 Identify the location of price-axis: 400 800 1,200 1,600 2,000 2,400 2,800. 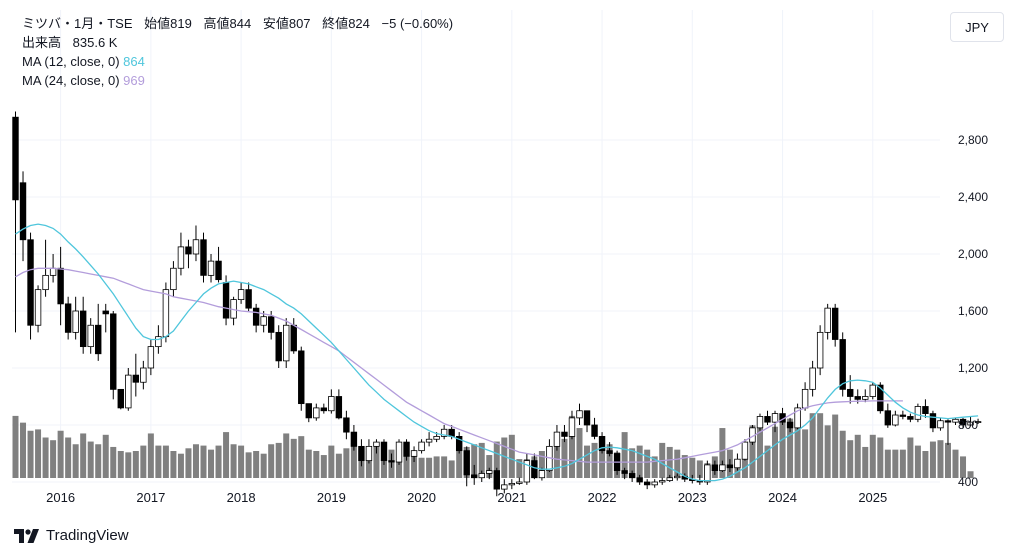
(973, 311).